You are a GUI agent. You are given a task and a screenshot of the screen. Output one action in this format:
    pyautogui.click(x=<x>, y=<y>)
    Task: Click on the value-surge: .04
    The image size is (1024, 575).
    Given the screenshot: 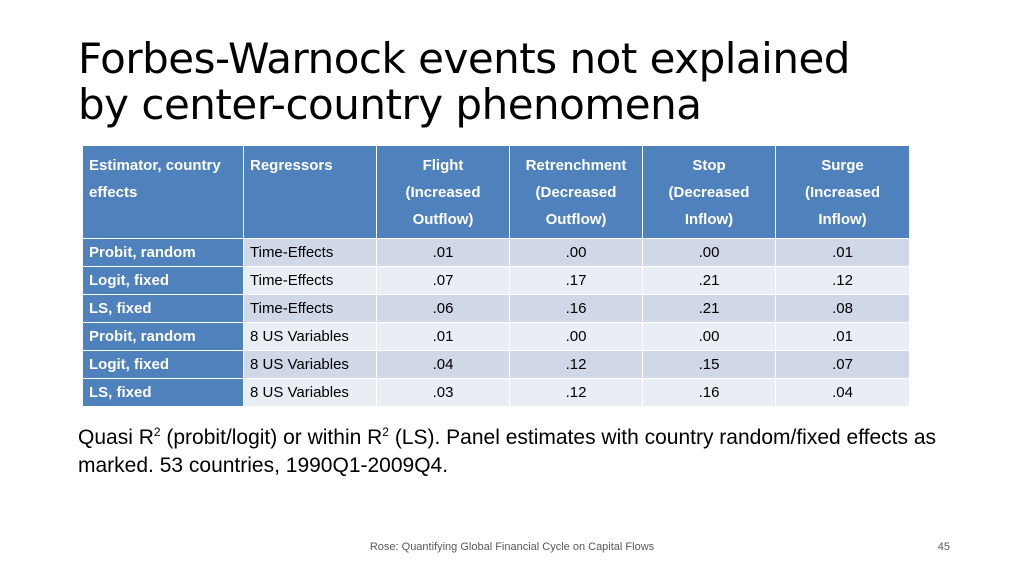 What is the action you would take?
    pyautogui.click(x=842, y=392)
    